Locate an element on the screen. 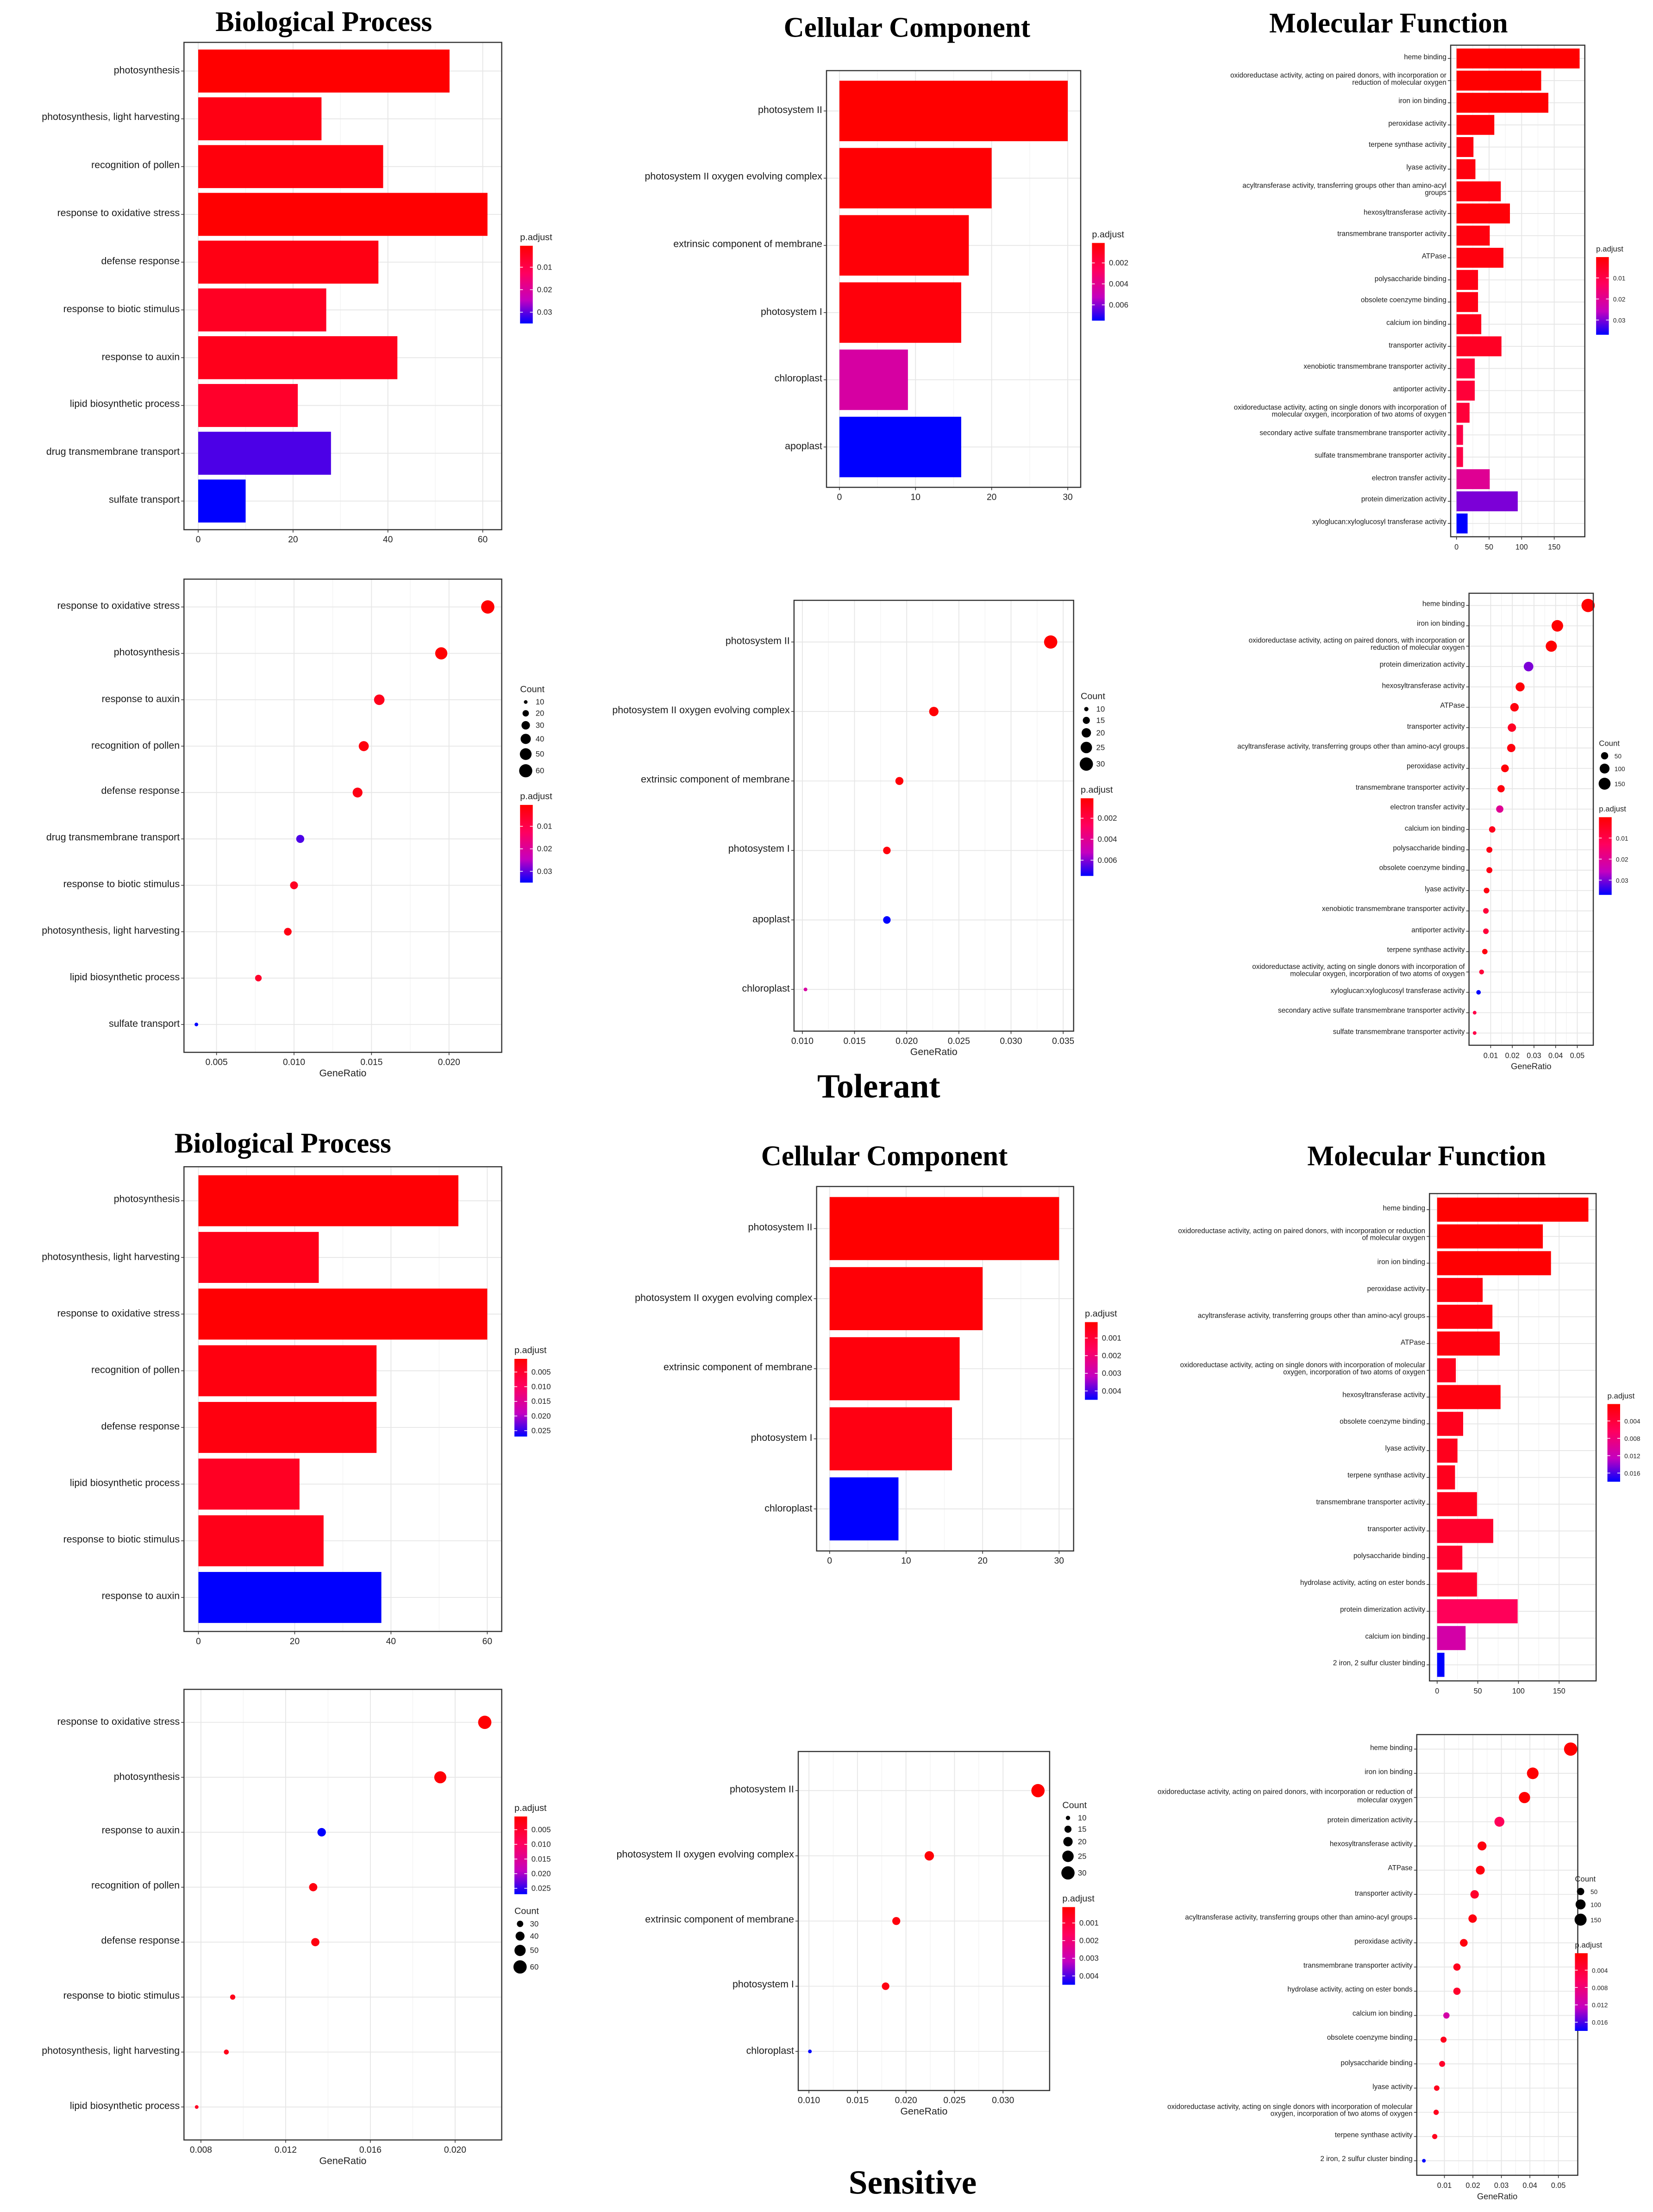 The height and width of the screenshot is (2212, 1653). padj-legend-label: 0.012 is located at coordinates (1600, 2005).